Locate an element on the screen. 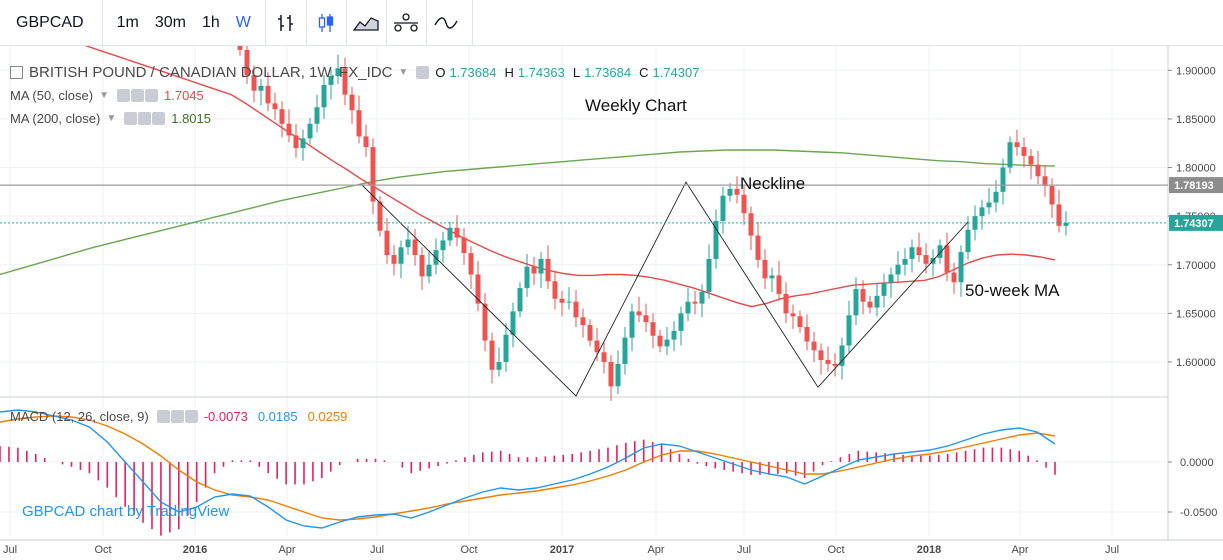  legend-settings is located at coordinates (423, 72).